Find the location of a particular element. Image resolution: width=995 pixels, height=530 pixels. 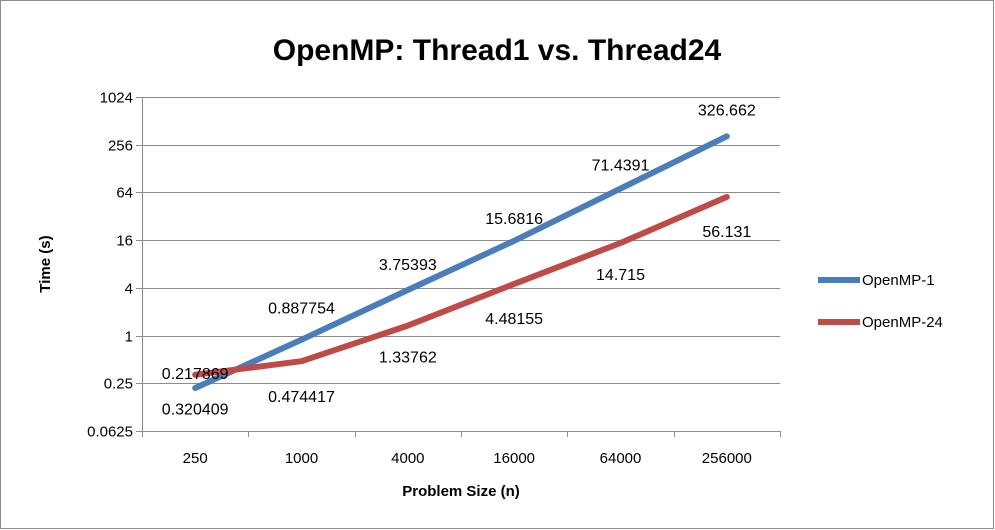

y-tick-label: 4 is located at coordinates (129, 289).